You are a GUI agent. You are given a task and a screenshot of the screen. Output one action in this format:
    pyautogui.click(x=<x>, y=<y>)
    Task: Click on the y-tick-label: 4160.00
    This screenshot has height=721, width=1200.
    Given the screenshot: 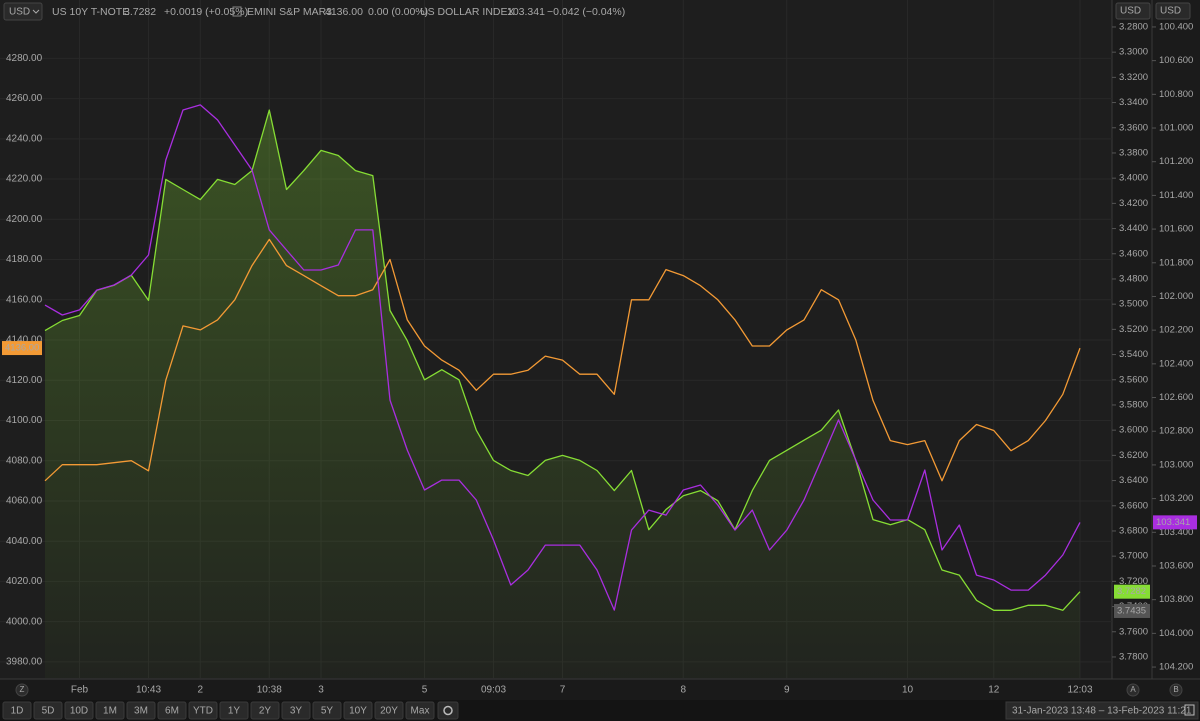 What is the action you would take?
    pyautogui.click(x=24, y=299)
    